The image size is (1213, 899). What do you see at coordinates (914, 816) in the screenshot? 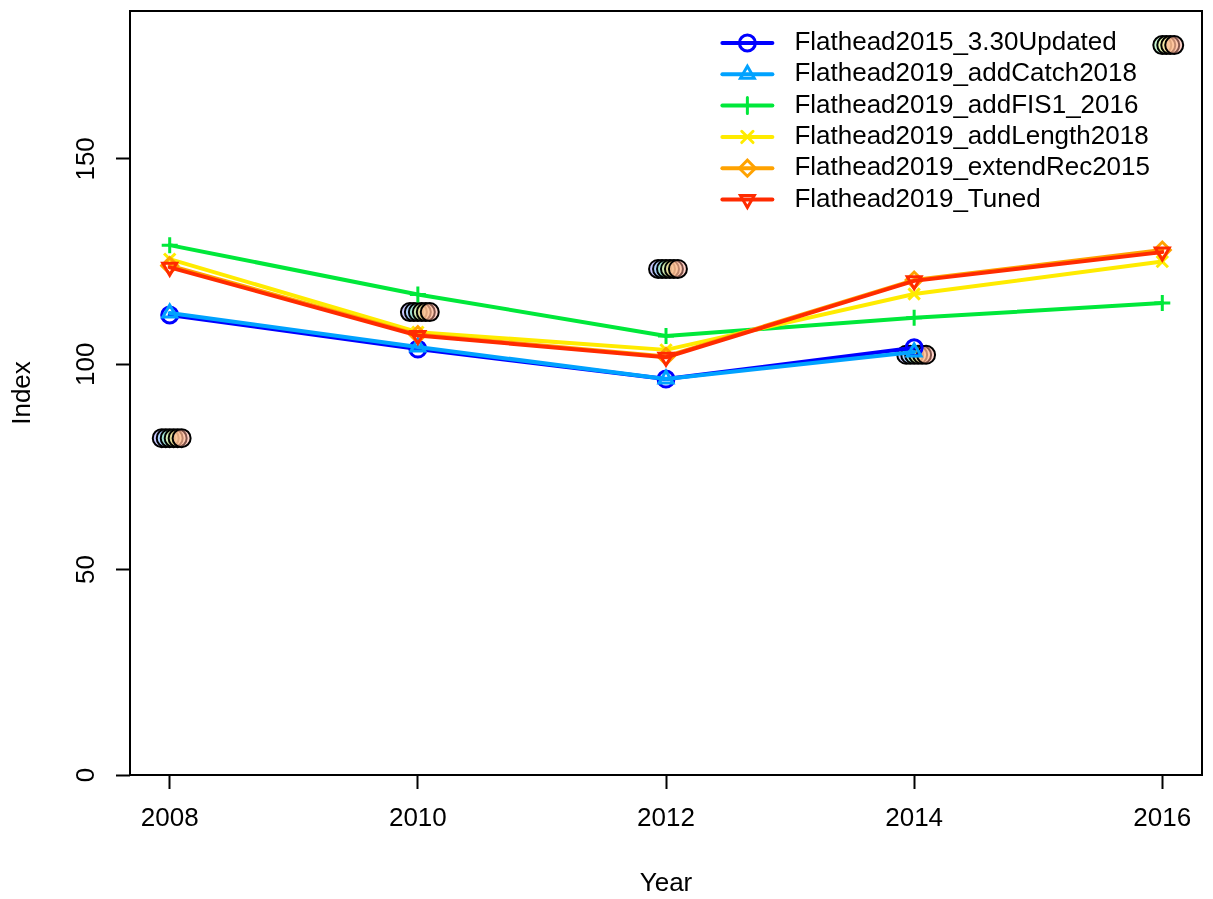
I see `x-tick-label: 2014` at bounding box center [914, 816].